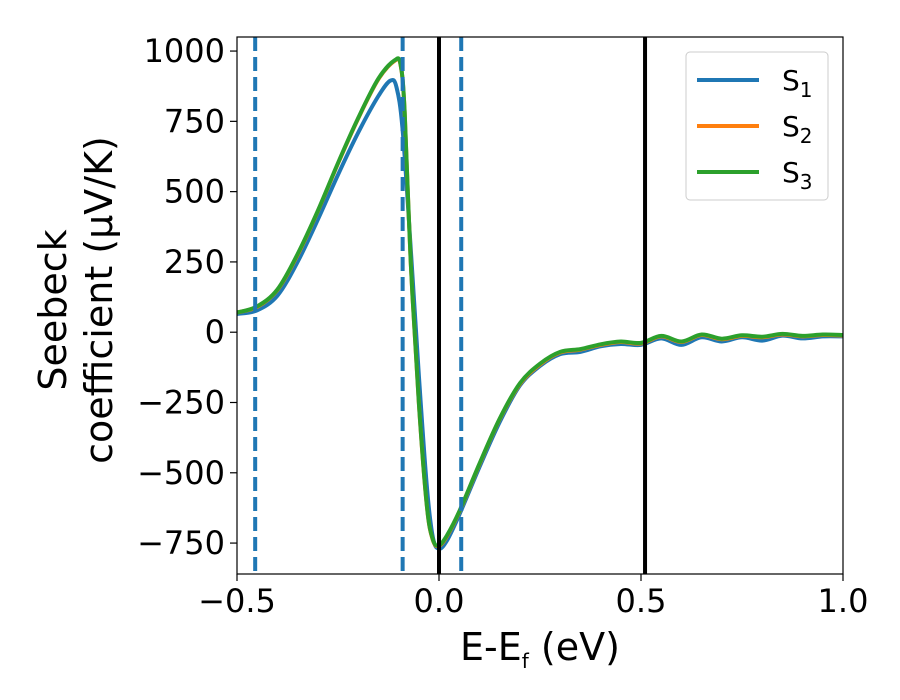 Image resolution: width=900 pixels, height=700 pixels. Describe the element at coordinates (187, 297) in the screenshot. I see `y-axis: 1000 750 500 250 0 −250 −500 −750` at that location.